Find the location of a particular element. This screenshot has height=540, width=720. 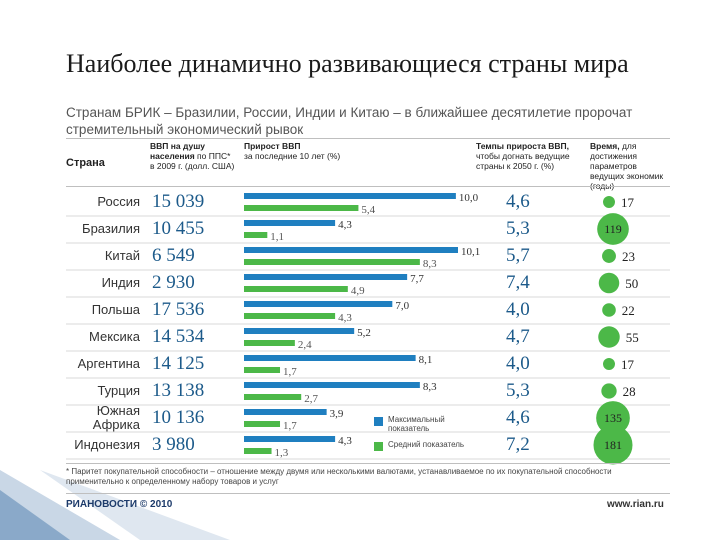

gdp-value: 13 138 is located at coordinates (178, 390).